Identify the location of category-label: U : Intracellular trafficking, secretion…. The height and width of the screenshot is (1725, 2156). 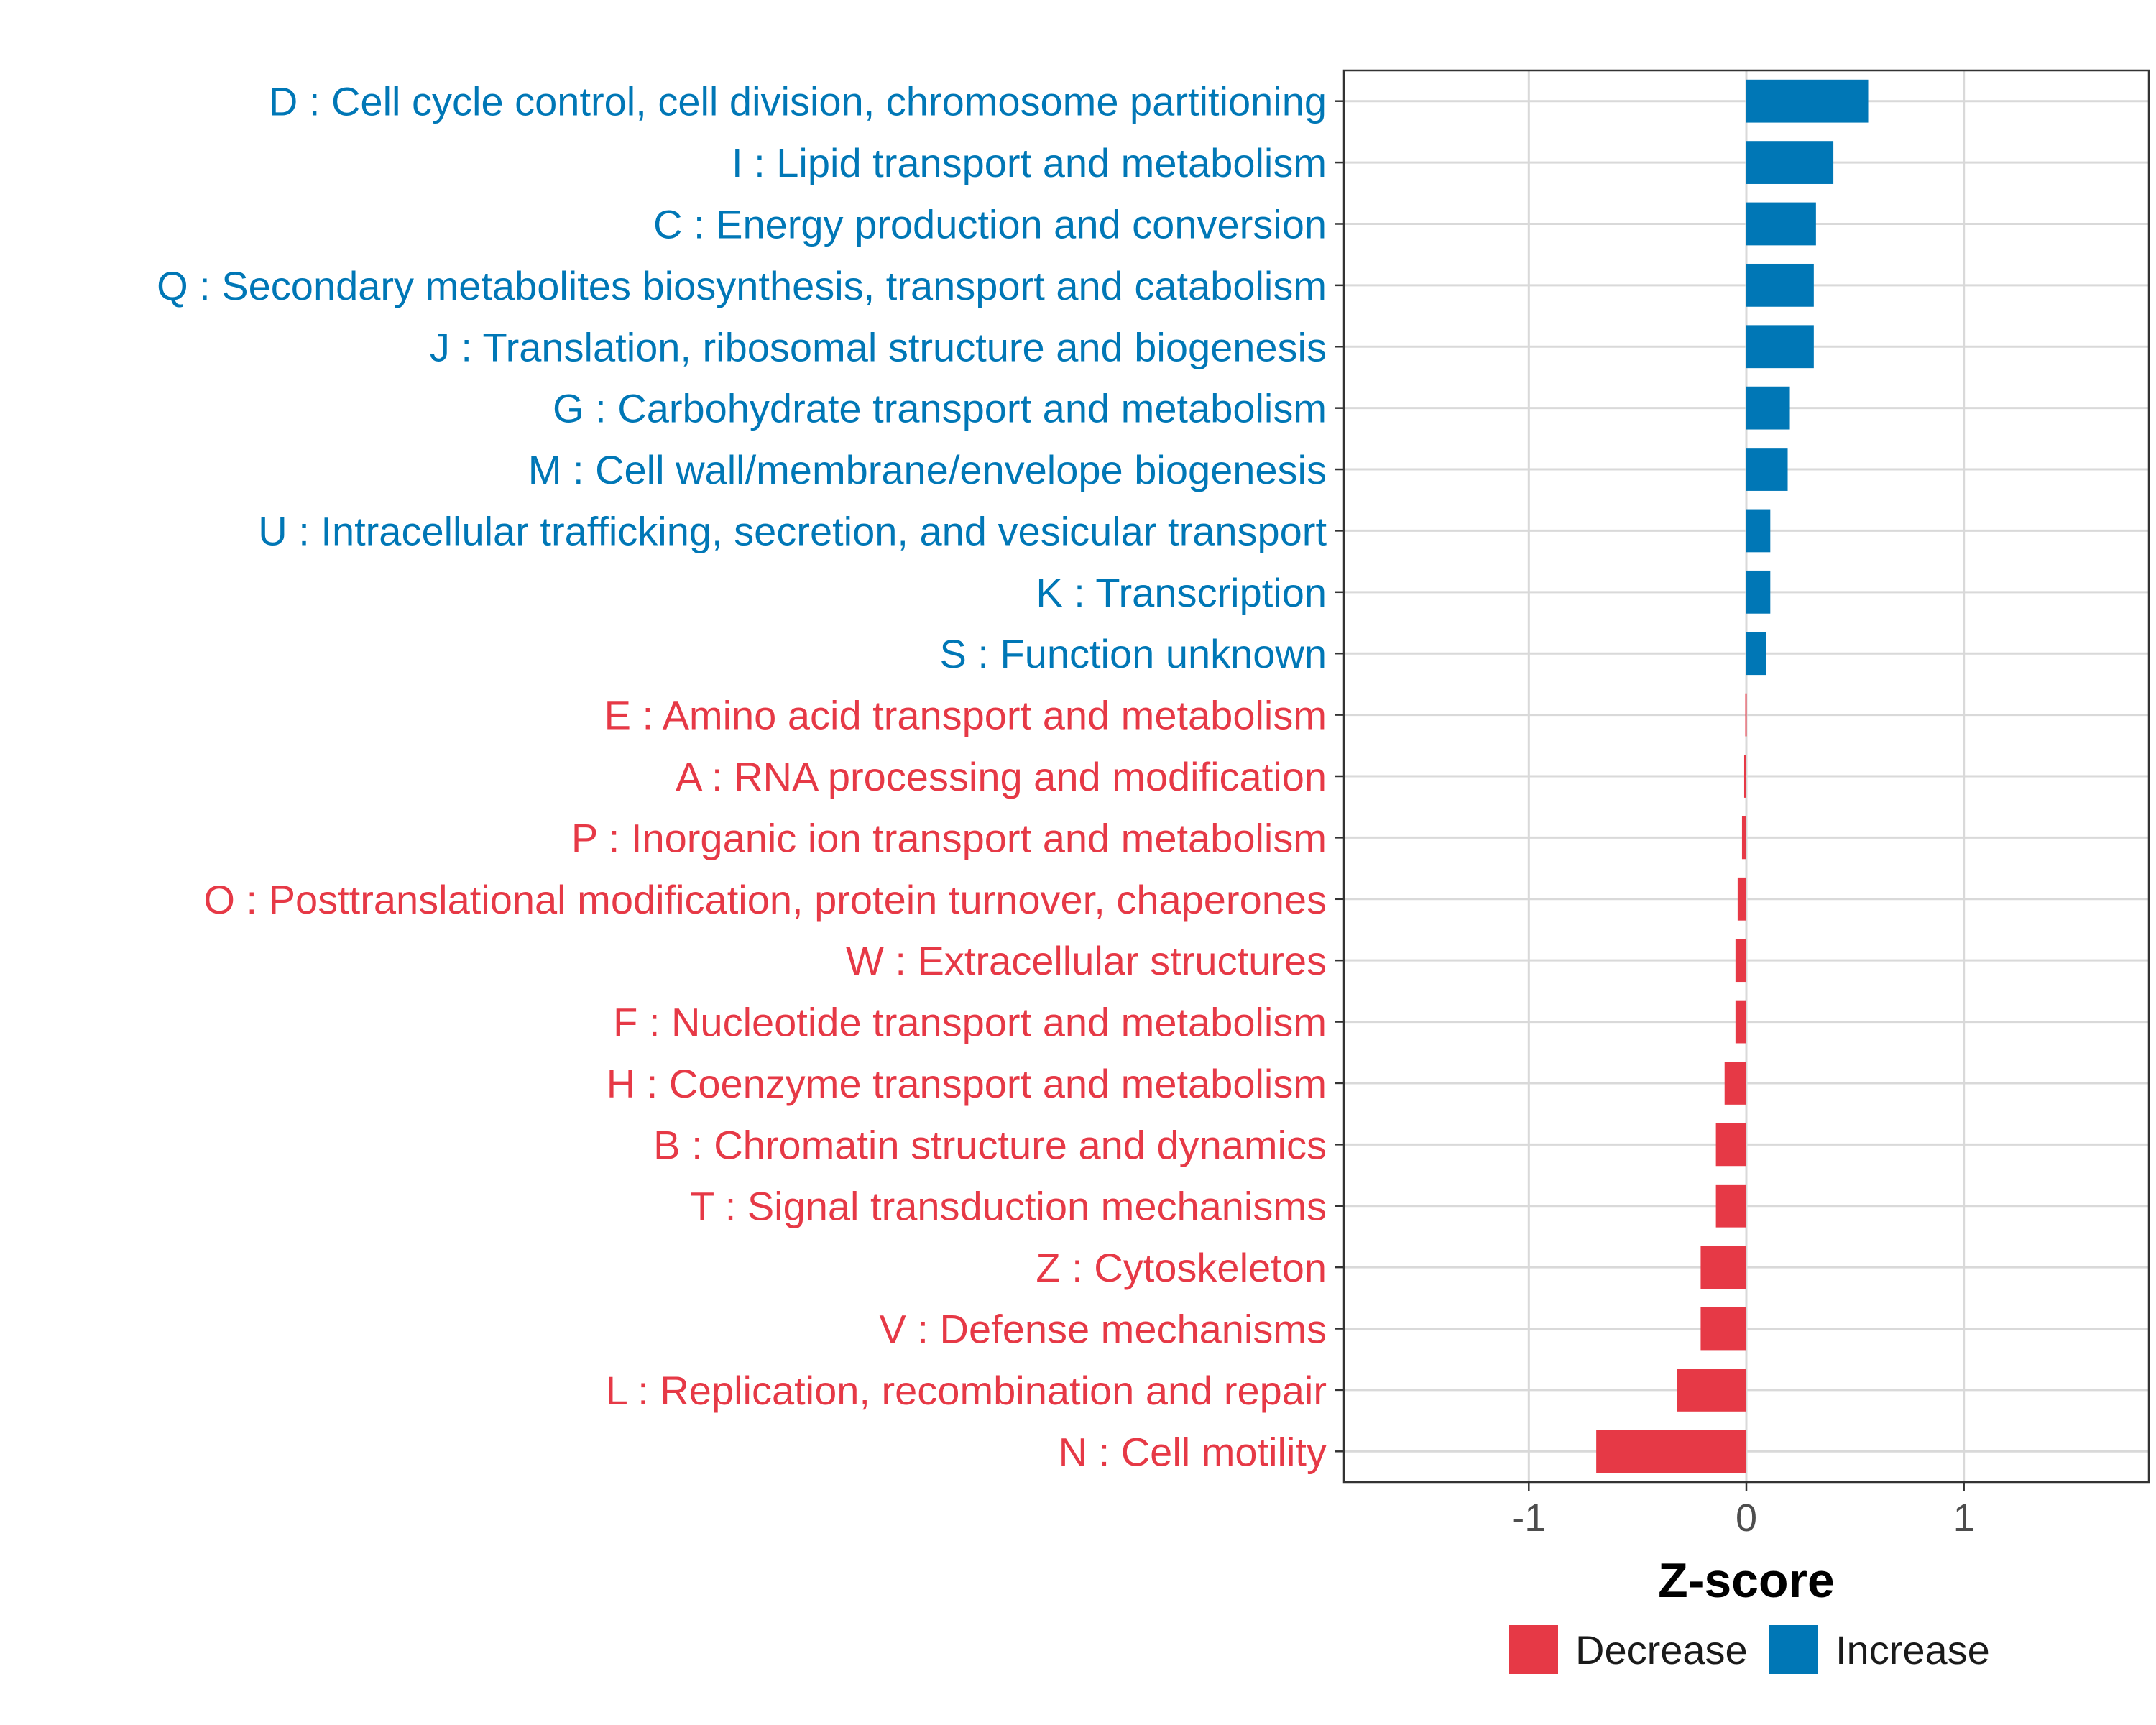
(792, 530).